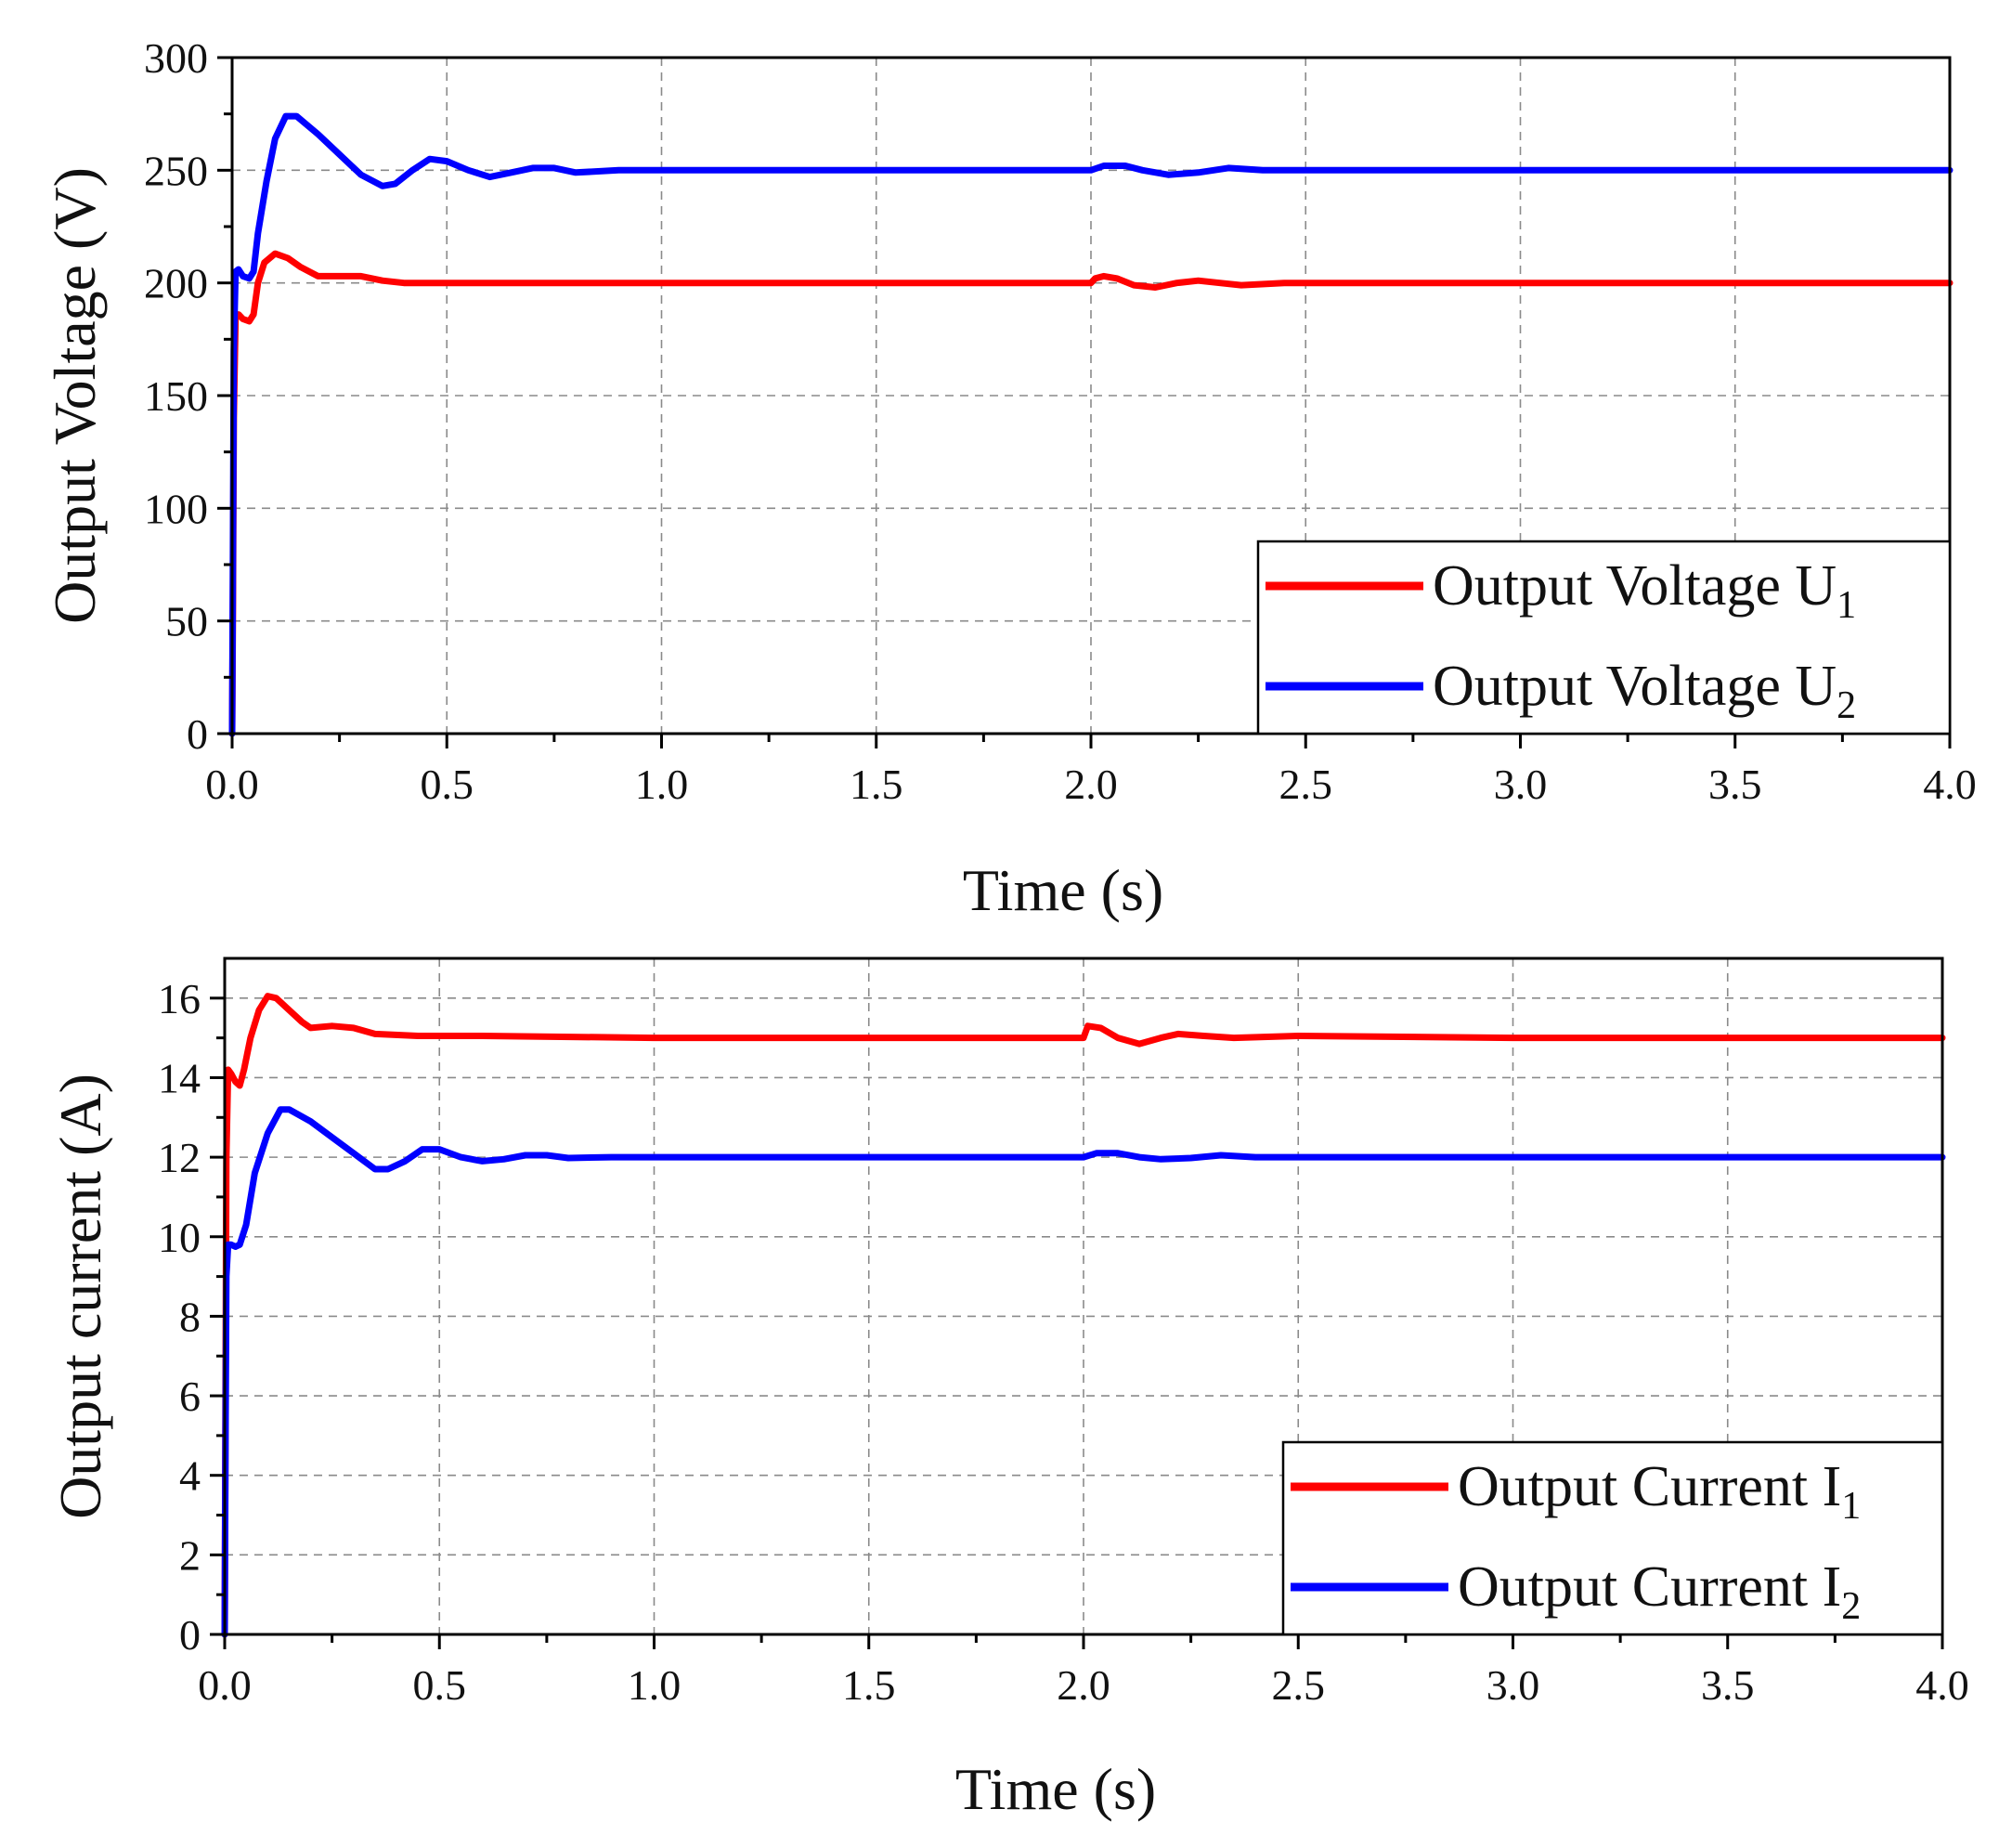 The image size is (1999, 1848). Describe the element at coordinates (1063, 890) in the screenshot. I see `voltage-x-axis-title: Time (s)` at that location.